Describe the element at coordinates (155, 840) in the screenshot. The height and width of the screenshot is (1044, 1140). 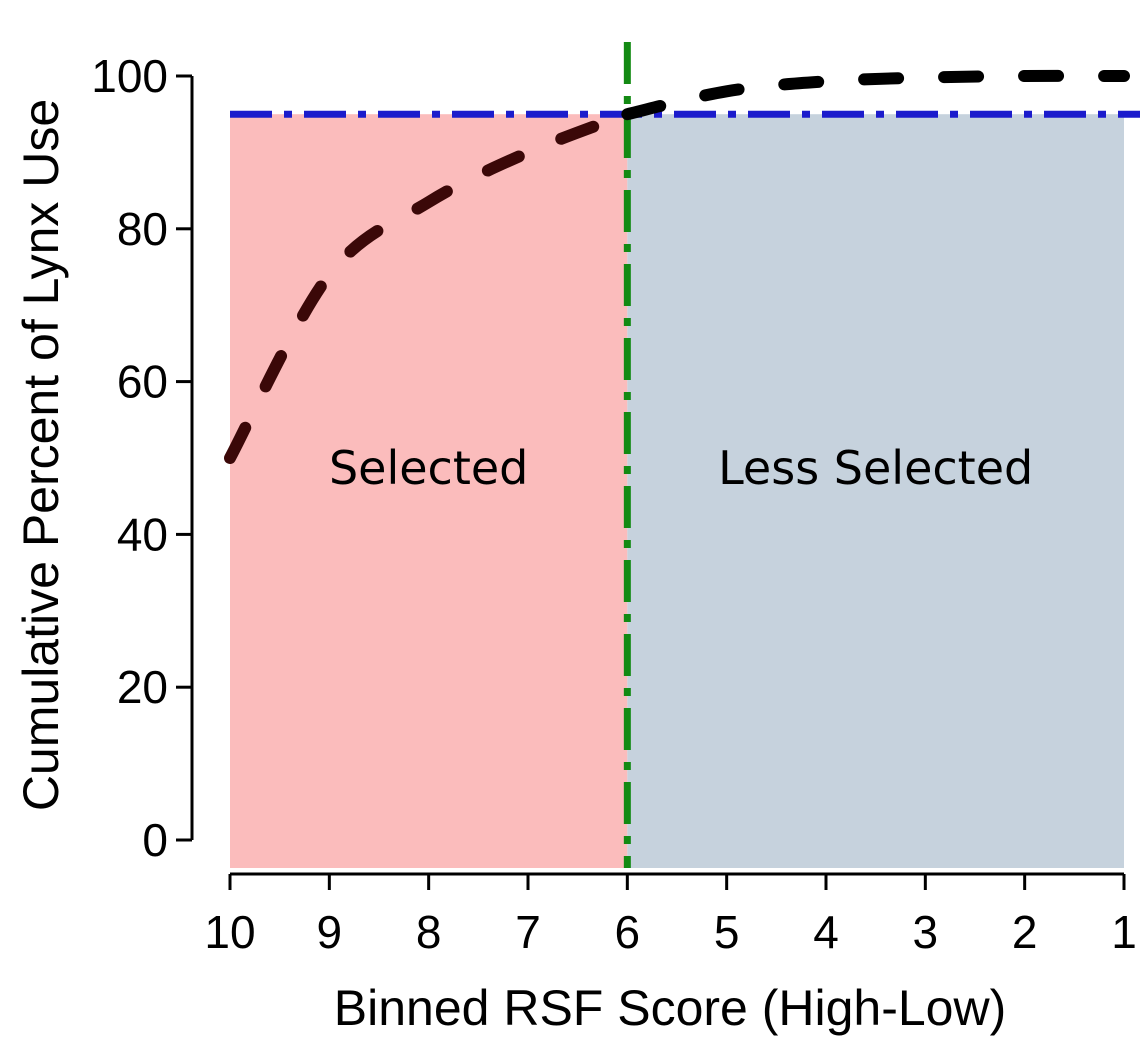
I see `y-tick-label: 0` at that location.